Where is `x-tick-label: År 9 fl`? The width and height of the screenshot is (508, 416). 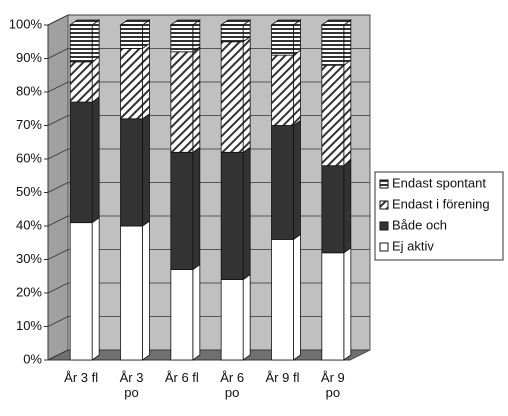 x-tick-label: År 9 fl is located at coordinates (282, 377).